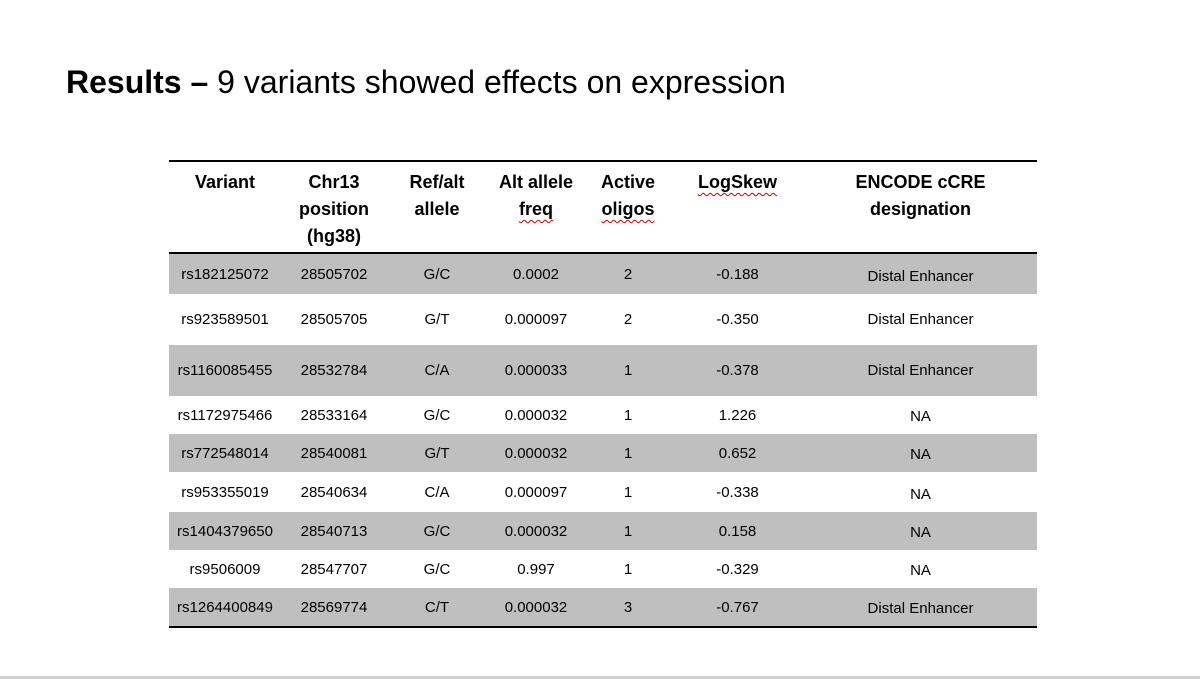  Describe the element at coordinates (536, 569) in the screenshot. I see `cell-alt-freq: 0.997` at that location.